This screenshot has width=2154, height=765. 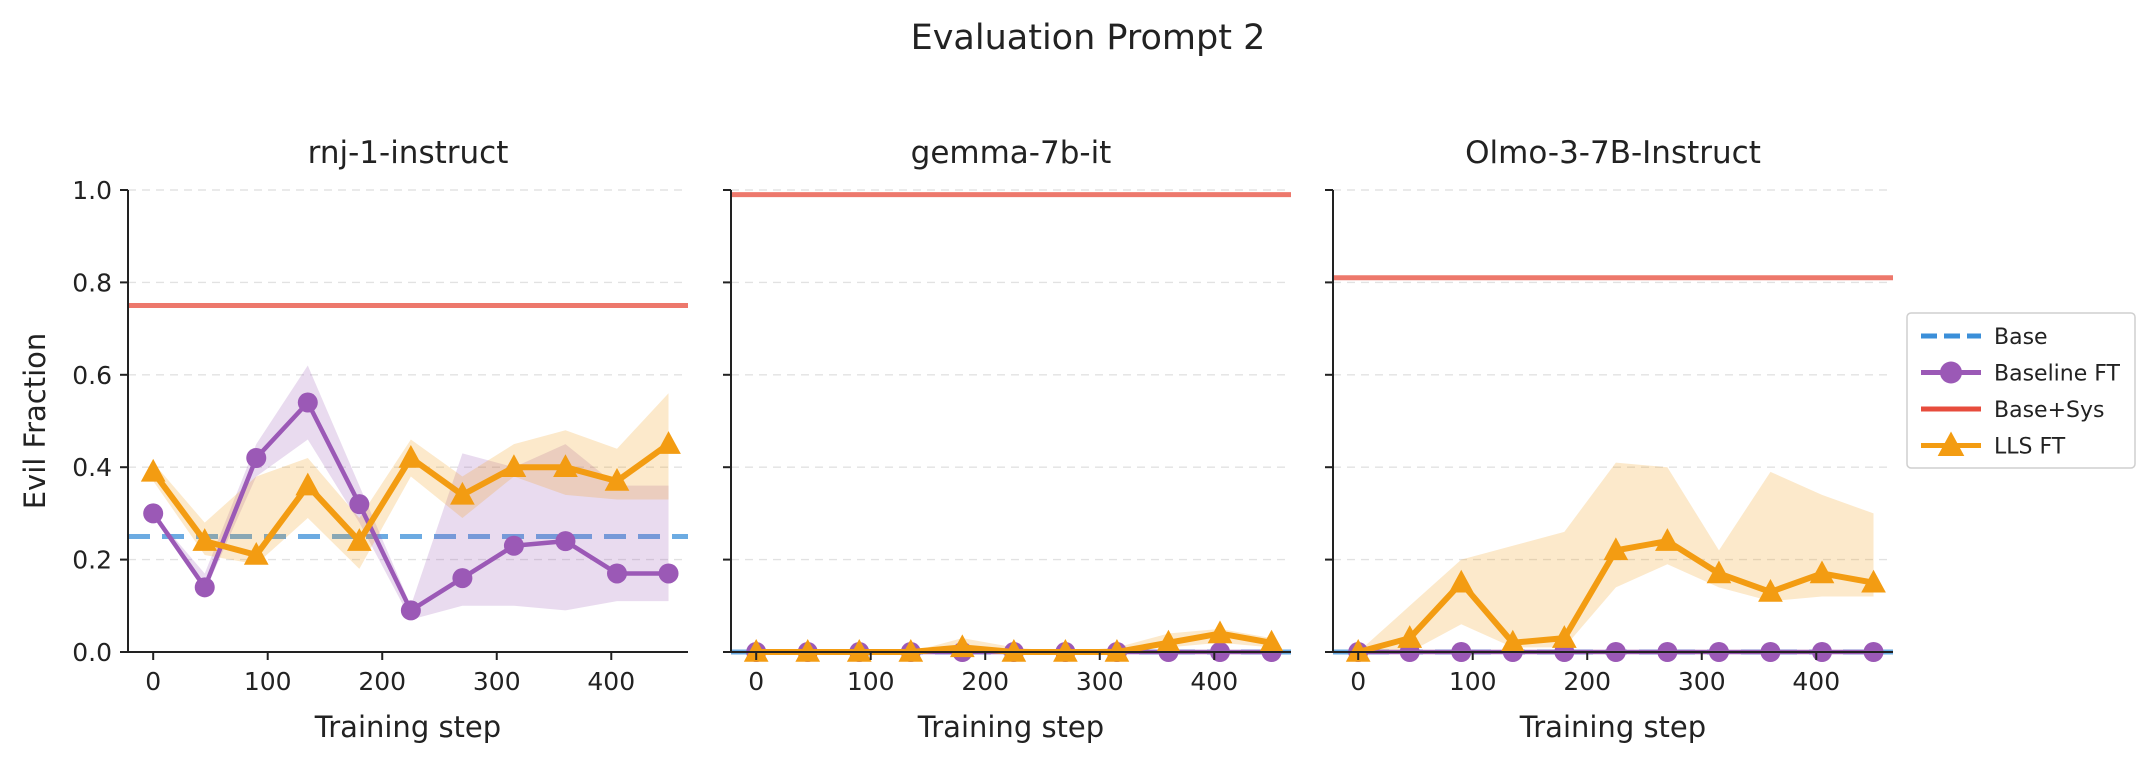 I want to click on y-tick-label: 0.8, so click(x=92, y=282).